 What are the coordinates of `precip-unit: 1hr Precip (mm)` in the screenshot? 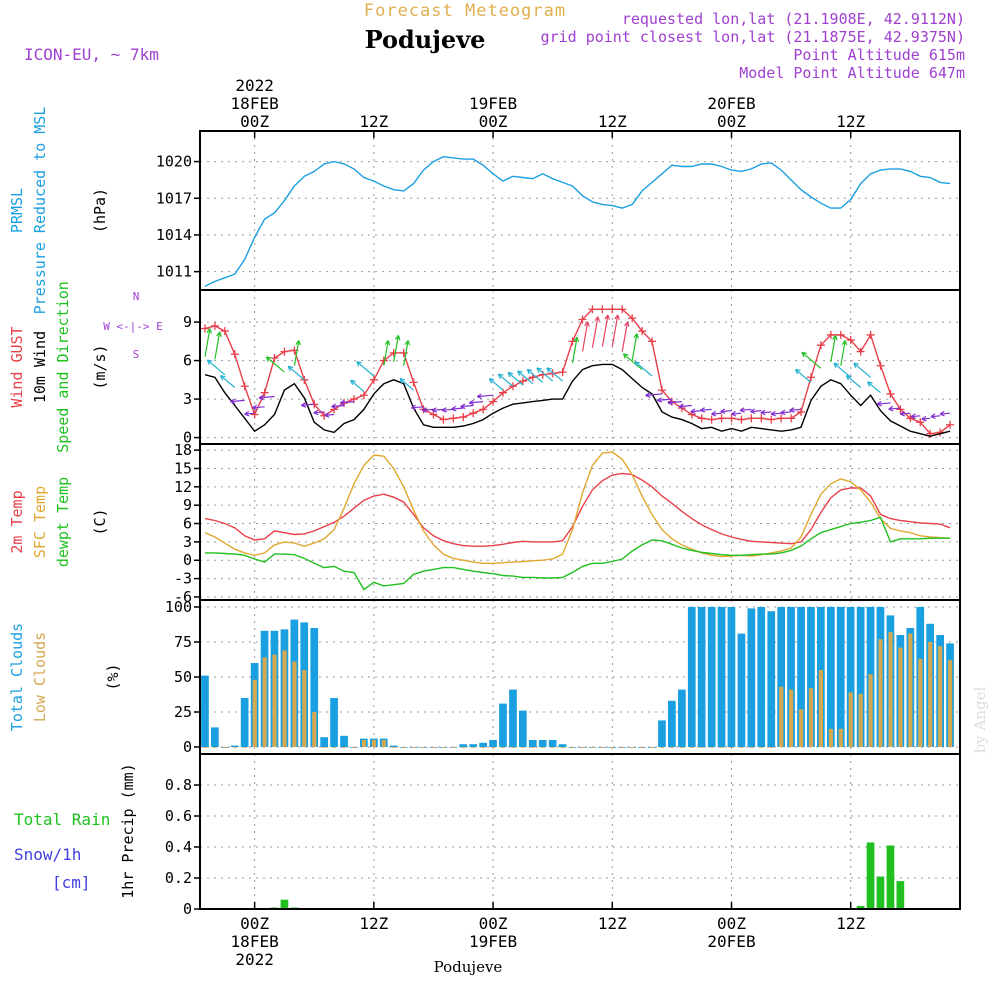 It's located at (128, 830).